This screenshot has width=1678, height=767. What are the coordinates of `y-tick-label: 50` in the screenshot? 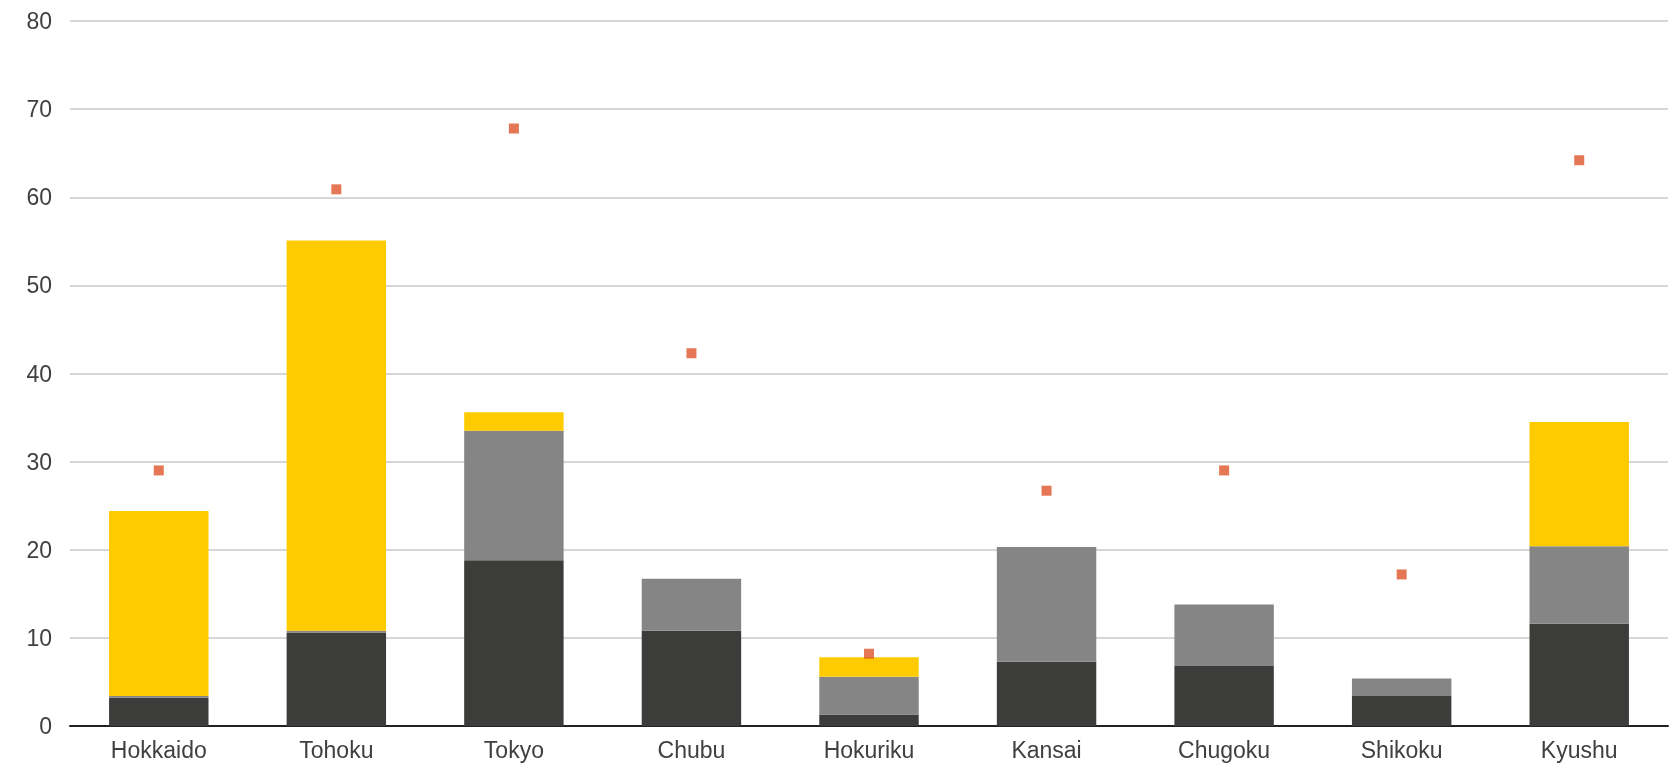 It's located at (39, 285).